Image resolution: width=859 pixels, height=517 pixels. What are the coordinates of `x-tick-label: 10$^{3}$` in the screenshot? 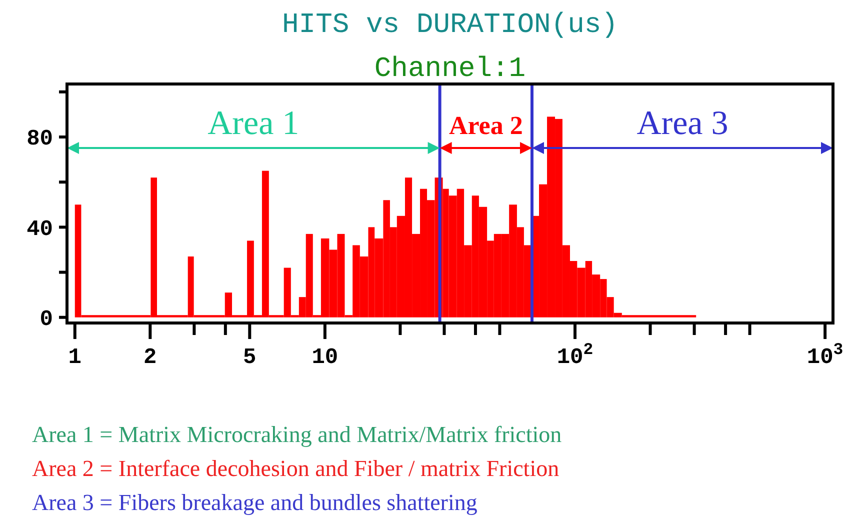 It's located at (825, 355).